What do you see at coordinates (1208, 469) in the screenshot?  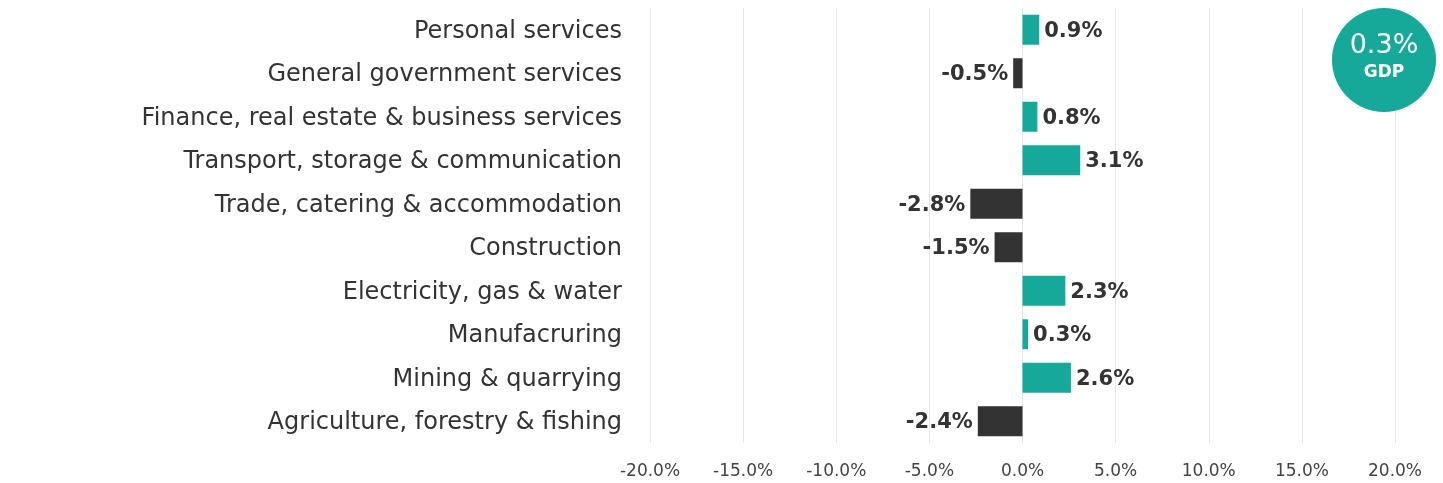 I see `x-tick-label: 10.0%` at bounding box center [1208, 469].